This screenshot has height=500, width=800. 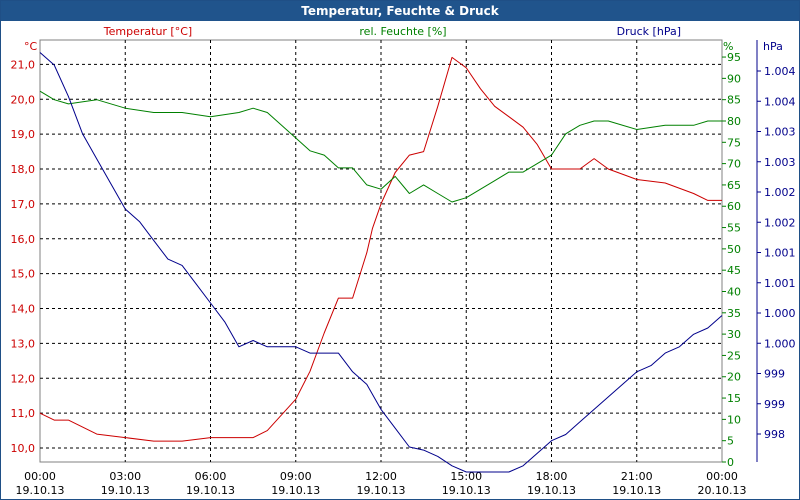 What do you see at coordinates (31, 46) in the screenshot?
I see `temperature-unit-label: °C` at bounding box center [31, 46].